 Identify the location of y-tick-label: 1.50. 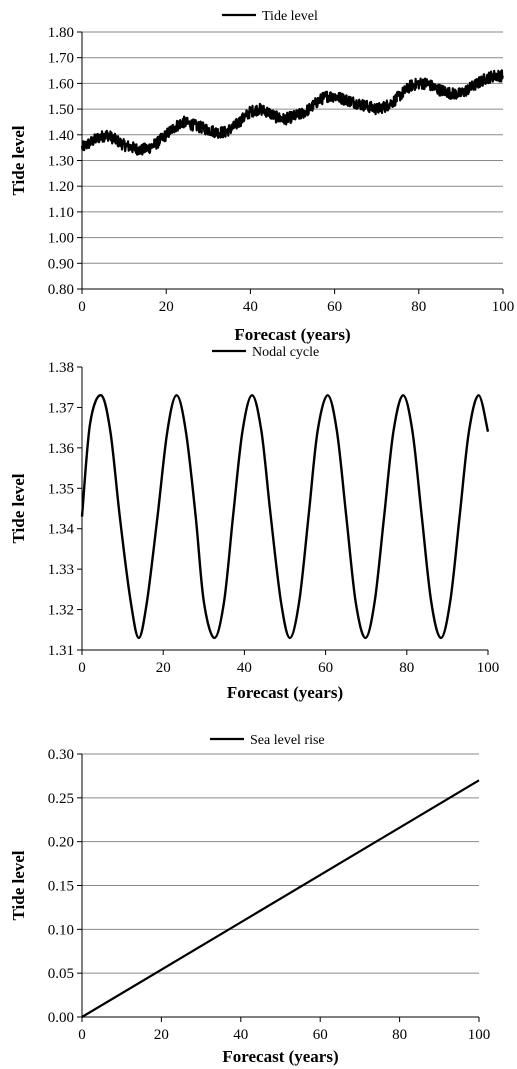
(61, 110).